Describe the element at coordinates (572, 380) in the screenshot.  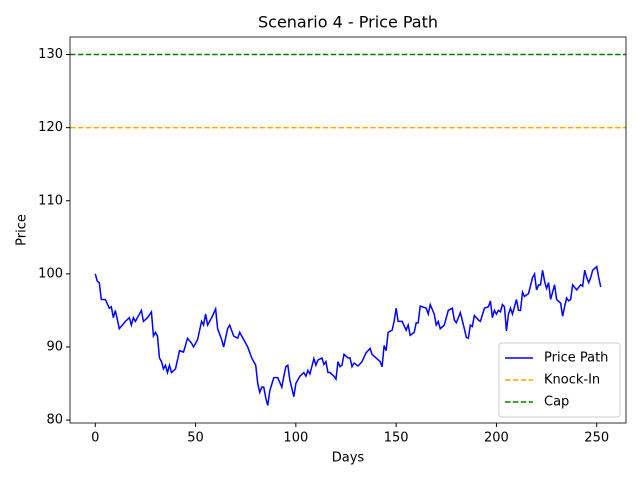
I see `legend-label: Knock-In` at that location.